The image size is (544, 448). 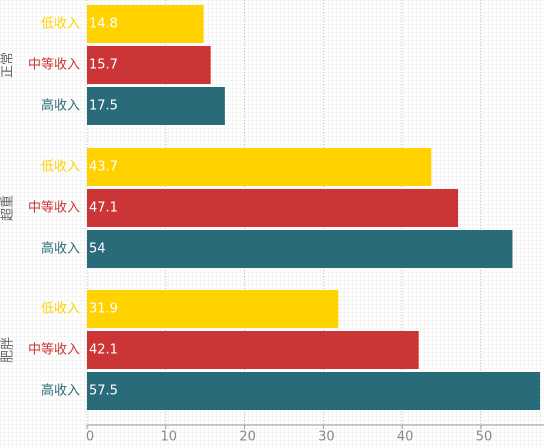 I want to click on value-label: 14.8, so click(x=103, y=24).